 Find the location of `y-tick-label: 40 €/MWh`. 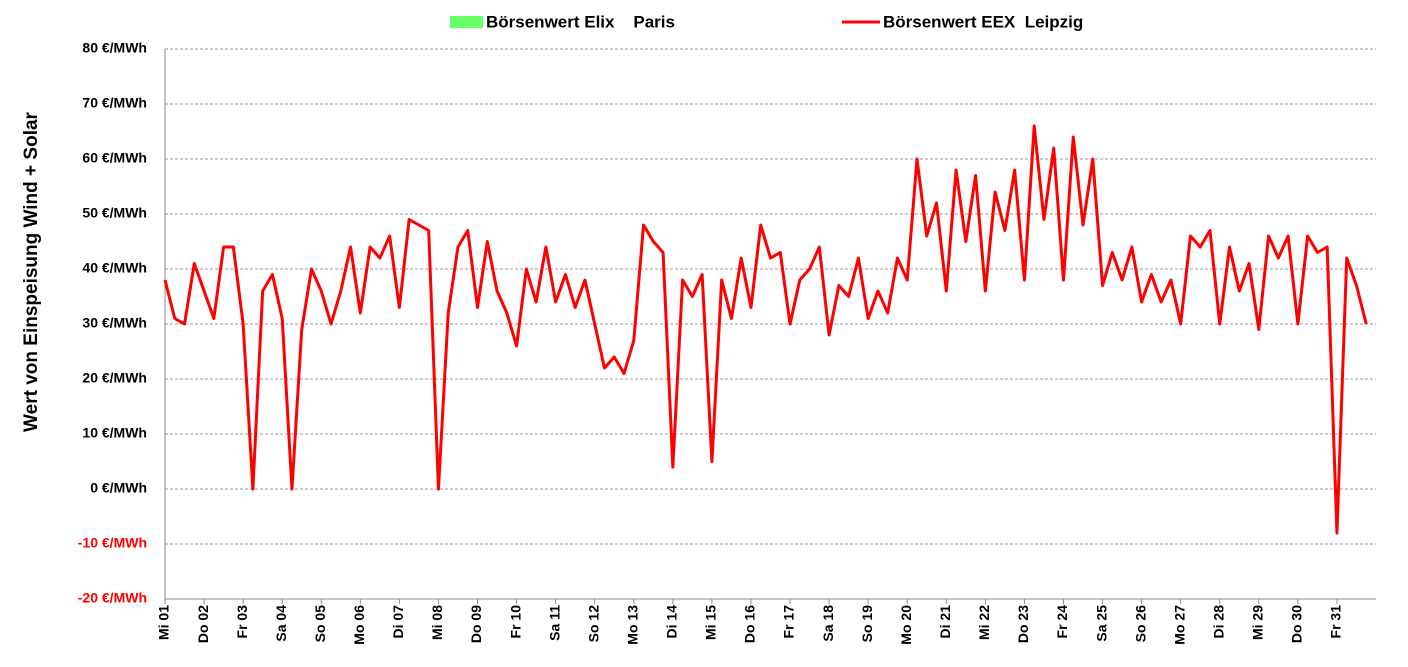

y-tick-label: 40 €/MWh is located at coordinates (114, 268).